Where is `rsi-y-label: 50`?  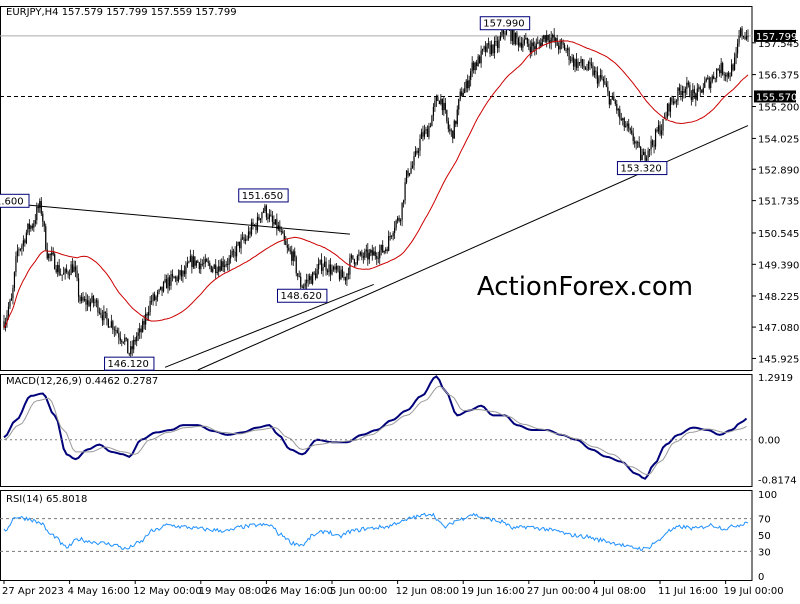 rsi-y-label: 50 is located at coordinates (764, 536).